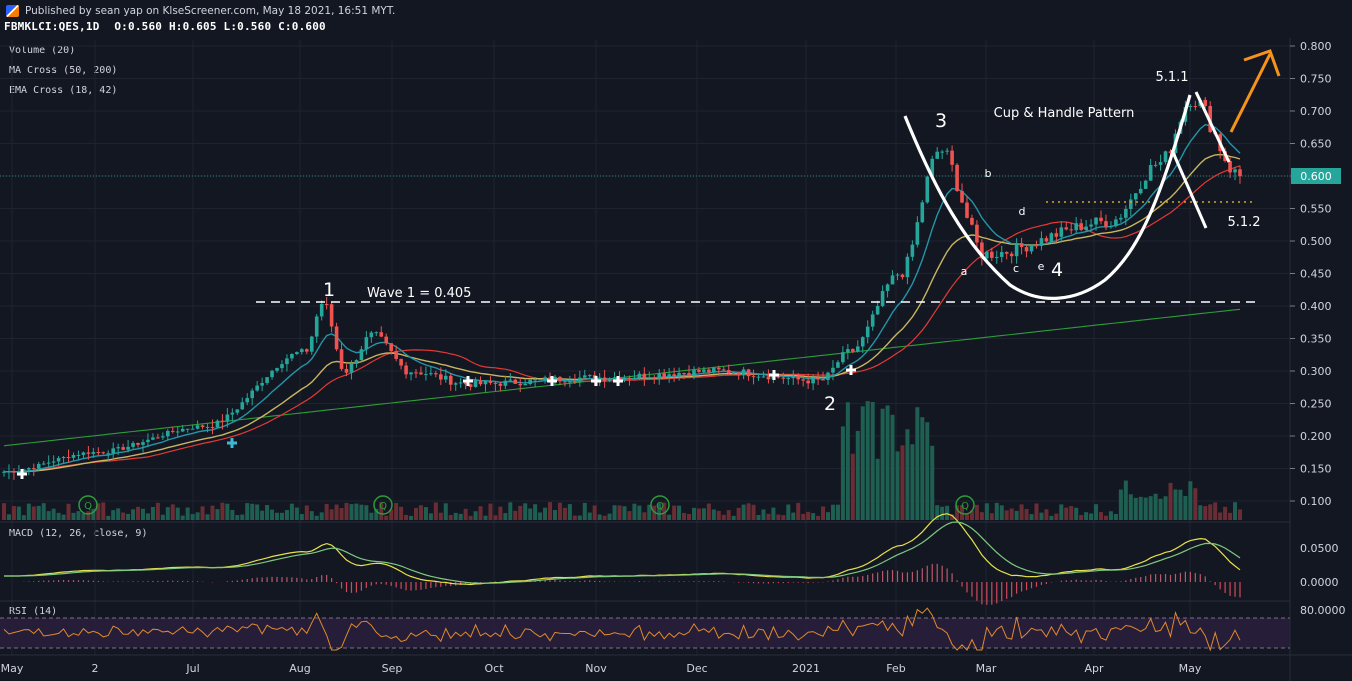 The width and height of the screenshot is (1352, 681). What do you see at coordinates (1316, 209) in the screenshot?
I see `price-tick-label: 0.550` at bounding box center [1316, 209].